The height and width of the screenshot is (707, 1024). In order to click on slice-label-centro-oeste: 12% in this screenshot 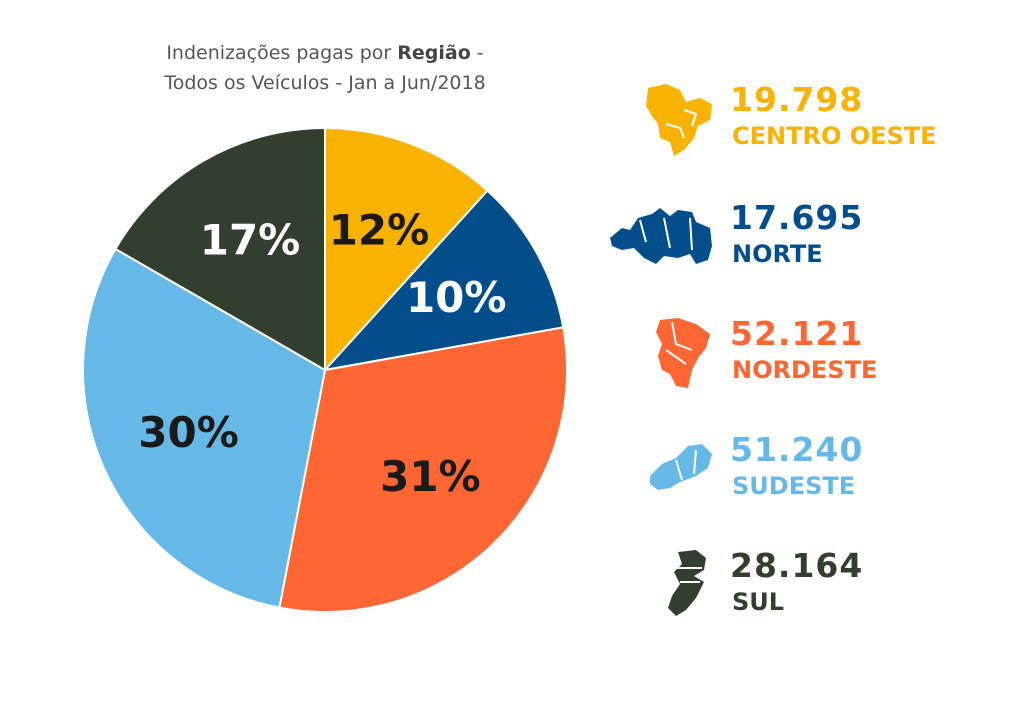, I will do `click(379, 230)`.